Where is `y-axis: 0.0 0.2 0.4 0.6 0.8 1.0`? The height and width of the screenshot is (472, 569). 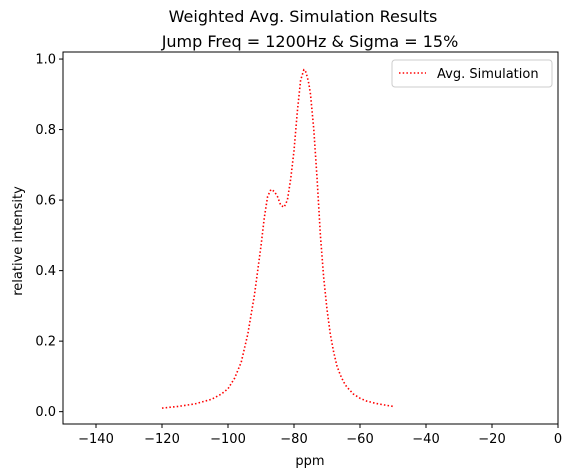 y-axis: 0.0 0.2 0.4 0.6 0.8 1.0 is located at coordinates (49, 237).